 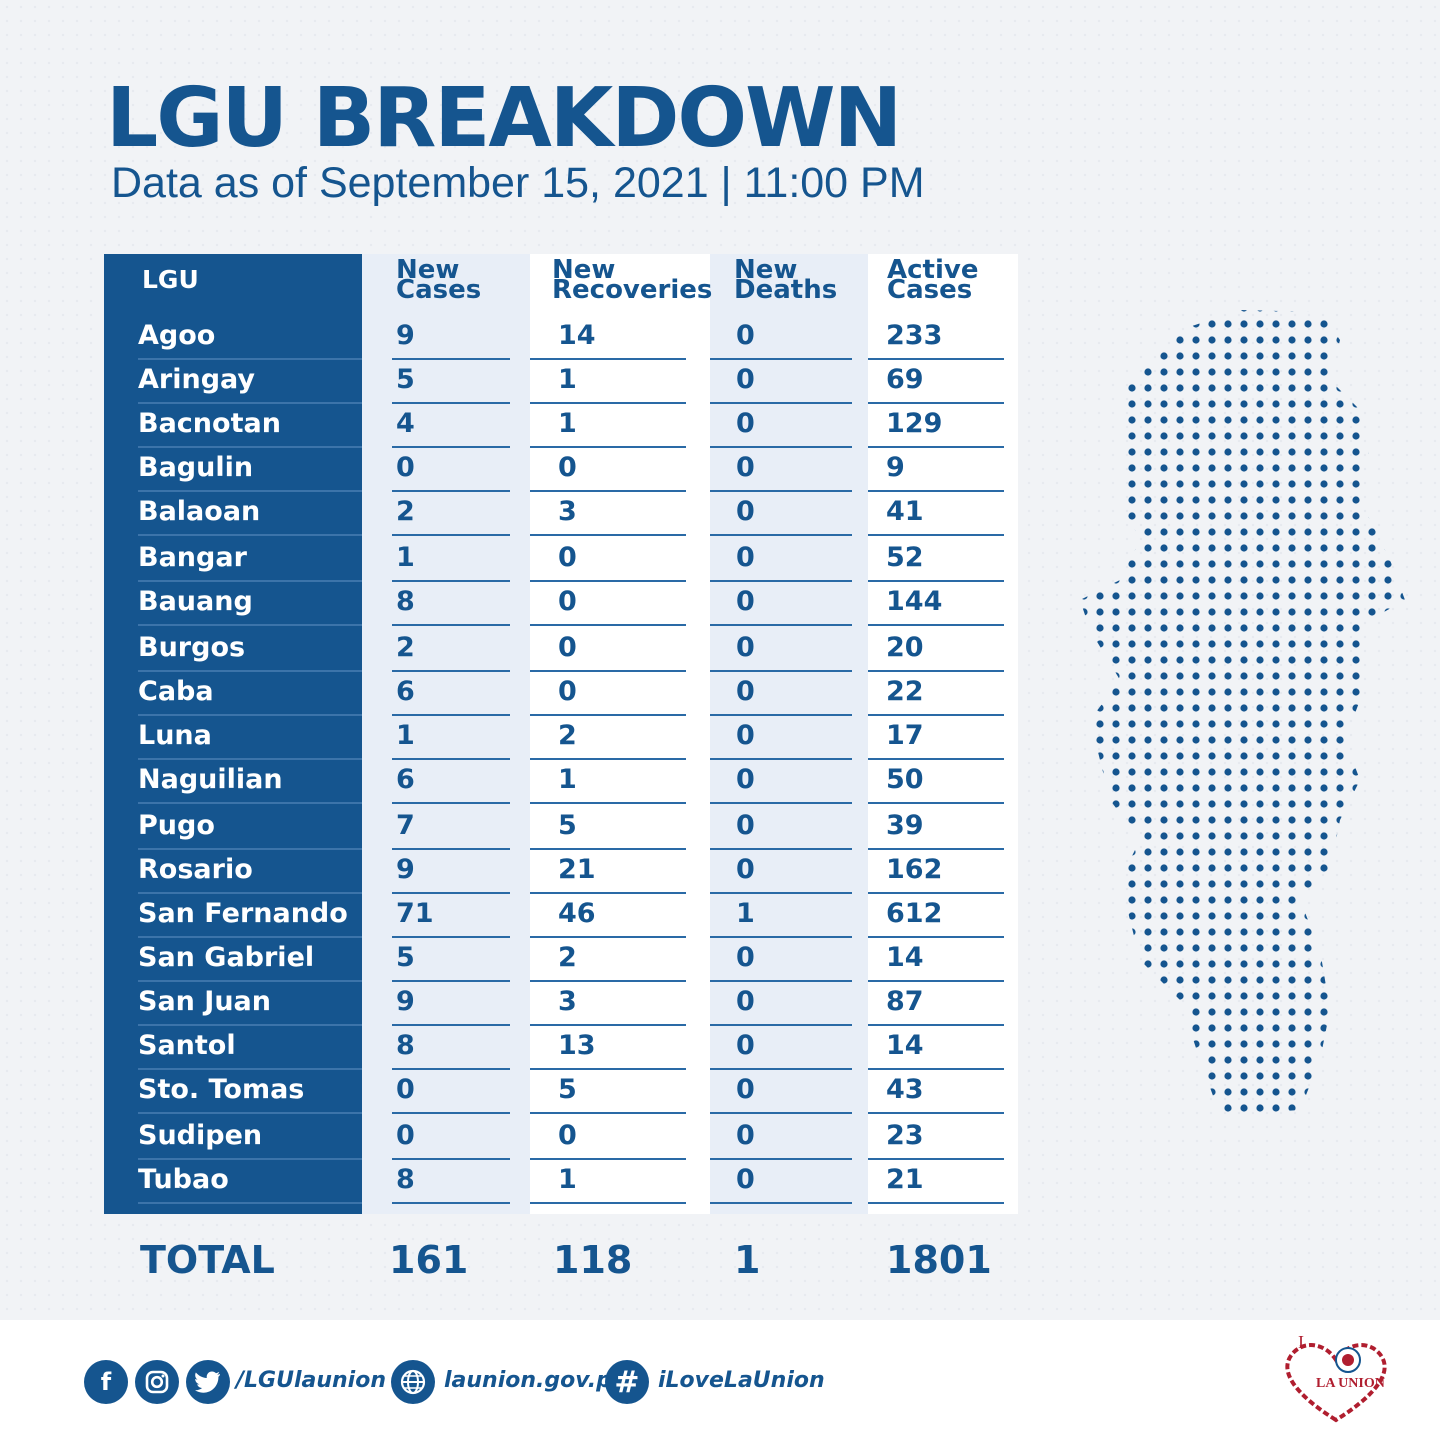 What do you see at coordinates (905, 557) in the screenshot?
I see `cell-active-cases: 52` at bounding box center [905, 557].